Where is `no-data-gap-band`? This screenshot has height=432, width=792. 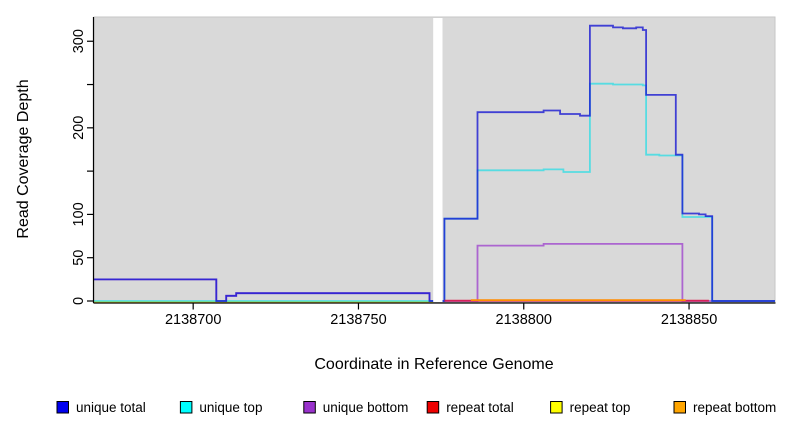
no-data-gap-band is located at coordinates (438, 160).